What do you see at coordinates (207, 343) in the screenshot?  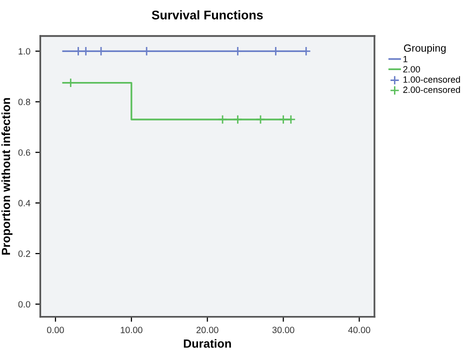 I see `x-axis-title: Duration` at bounding box center [207, 343].